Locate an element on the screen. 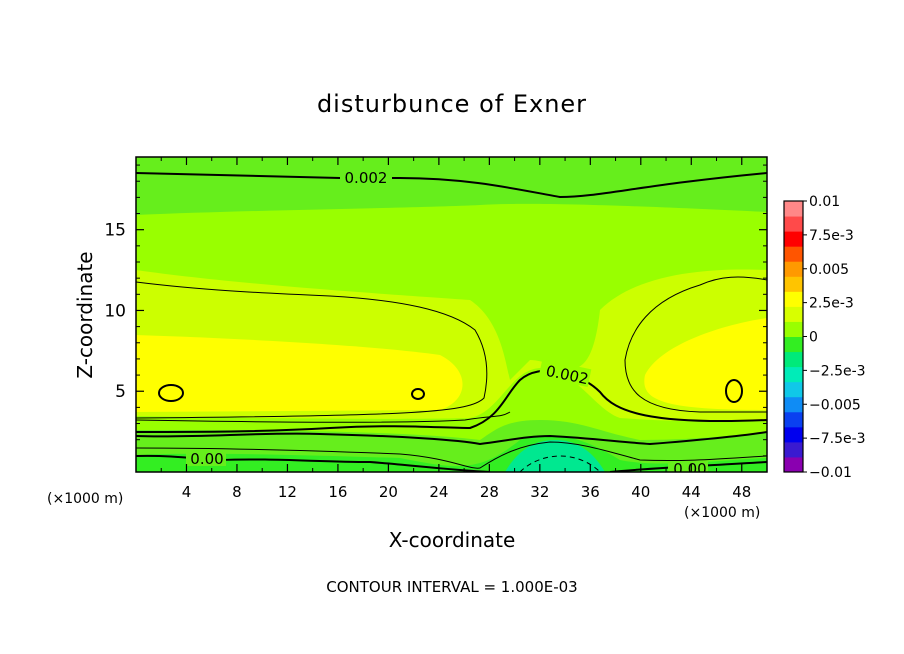  field-band-surface is located at coordinates (451, 453).